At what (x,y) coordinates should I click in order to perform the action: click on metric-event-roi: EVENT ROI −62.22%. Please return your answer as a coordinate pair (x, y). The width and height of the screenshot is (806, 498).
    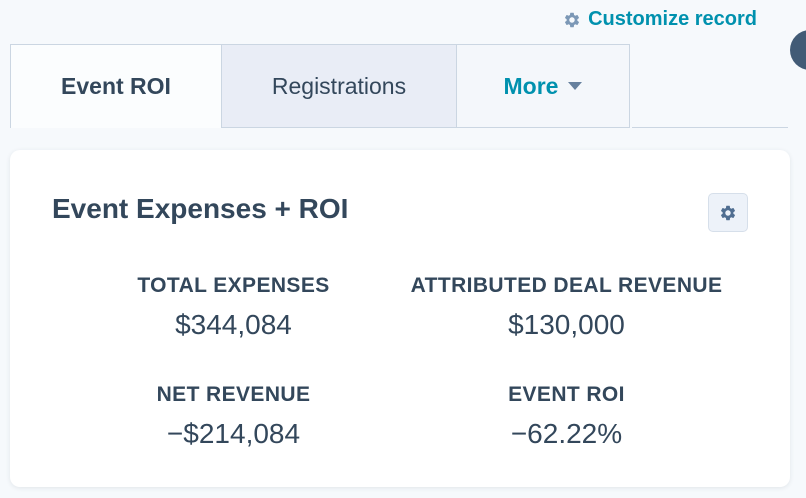
    Looking at the image, I should click on (566, 416).